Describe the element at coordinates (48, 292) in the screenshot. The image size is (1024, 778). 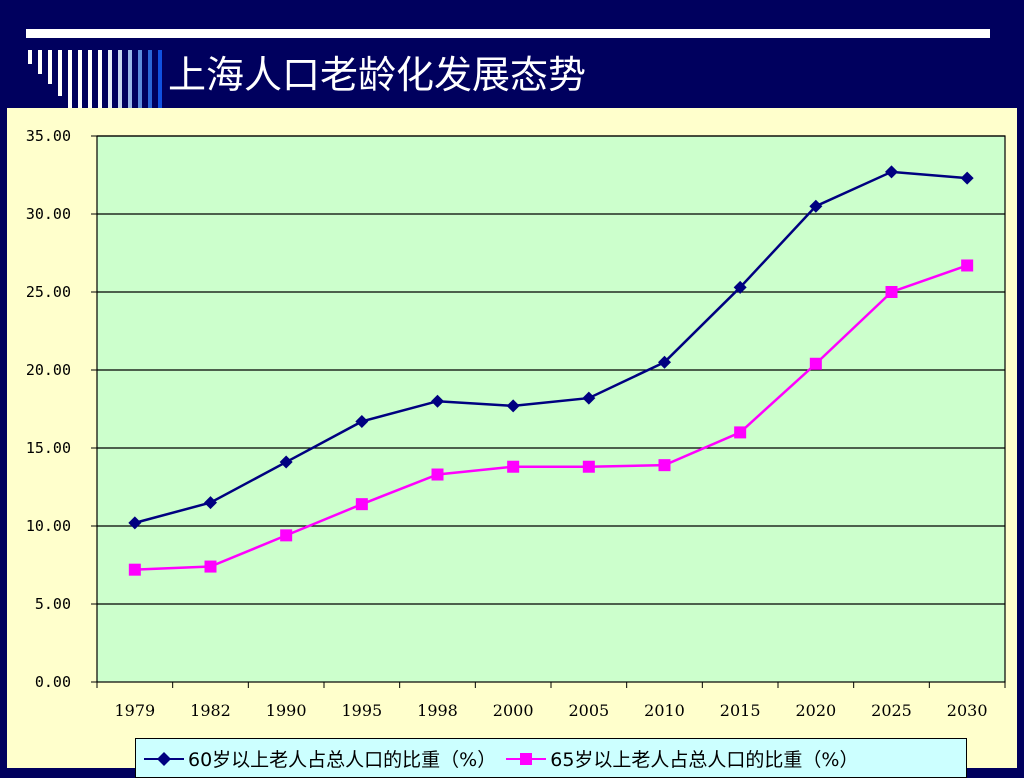
I see `y-tick-label: 25.00` at that location.